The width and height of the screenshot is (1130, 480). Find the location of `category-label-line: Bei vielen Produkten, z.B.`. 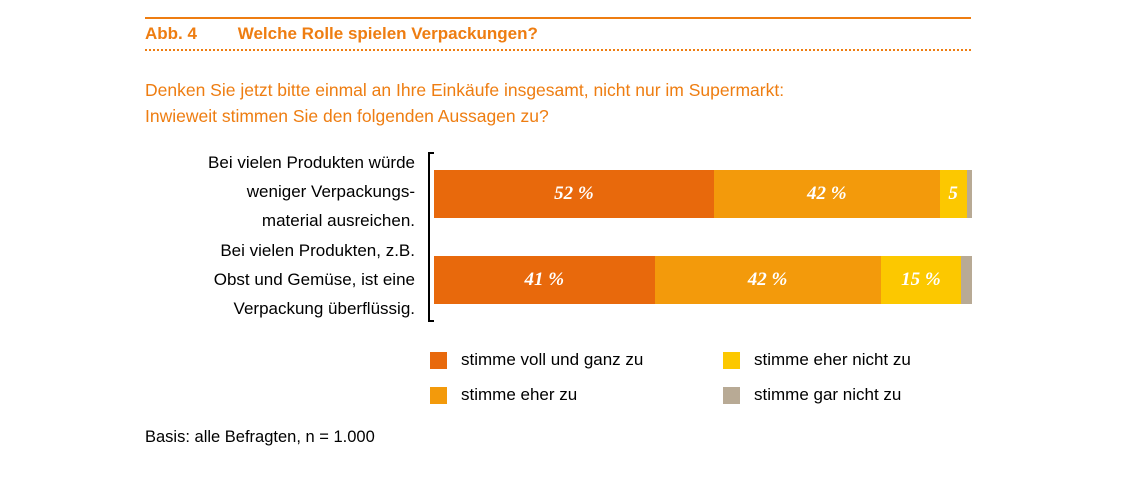

category-label-line: Bei vielen Produkten, z.B. is located at coordinates (317, 250).